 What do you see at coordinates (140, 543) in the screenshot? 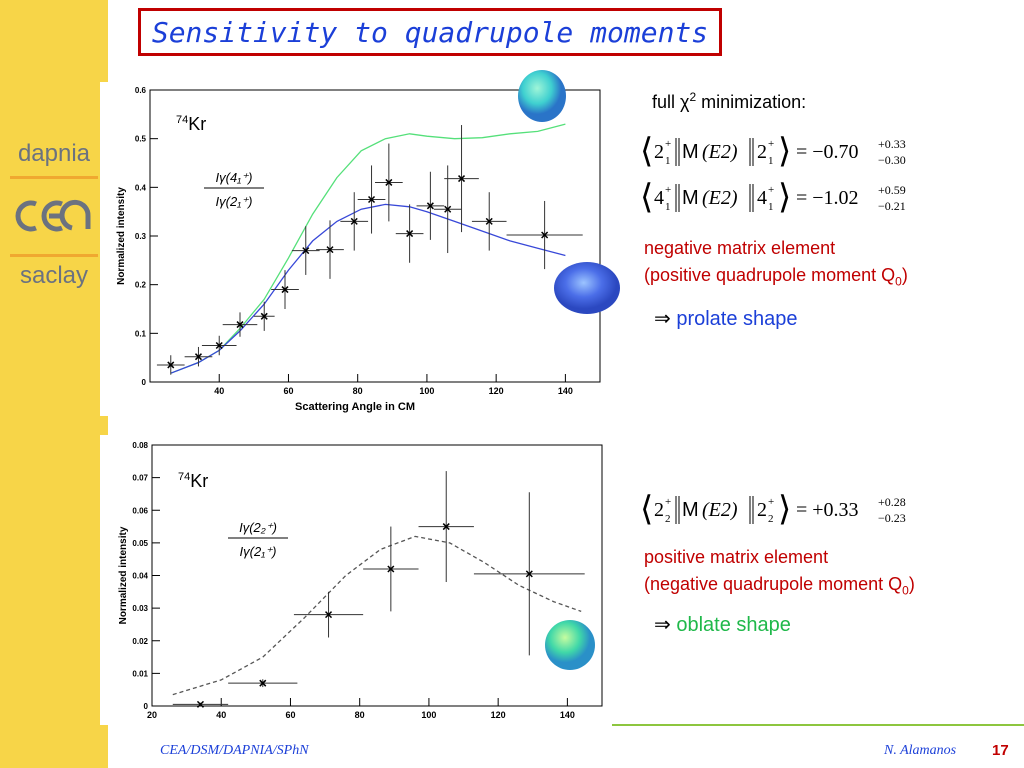
I see `y-tick-label: 0.05` at bounding box center [140, 543].